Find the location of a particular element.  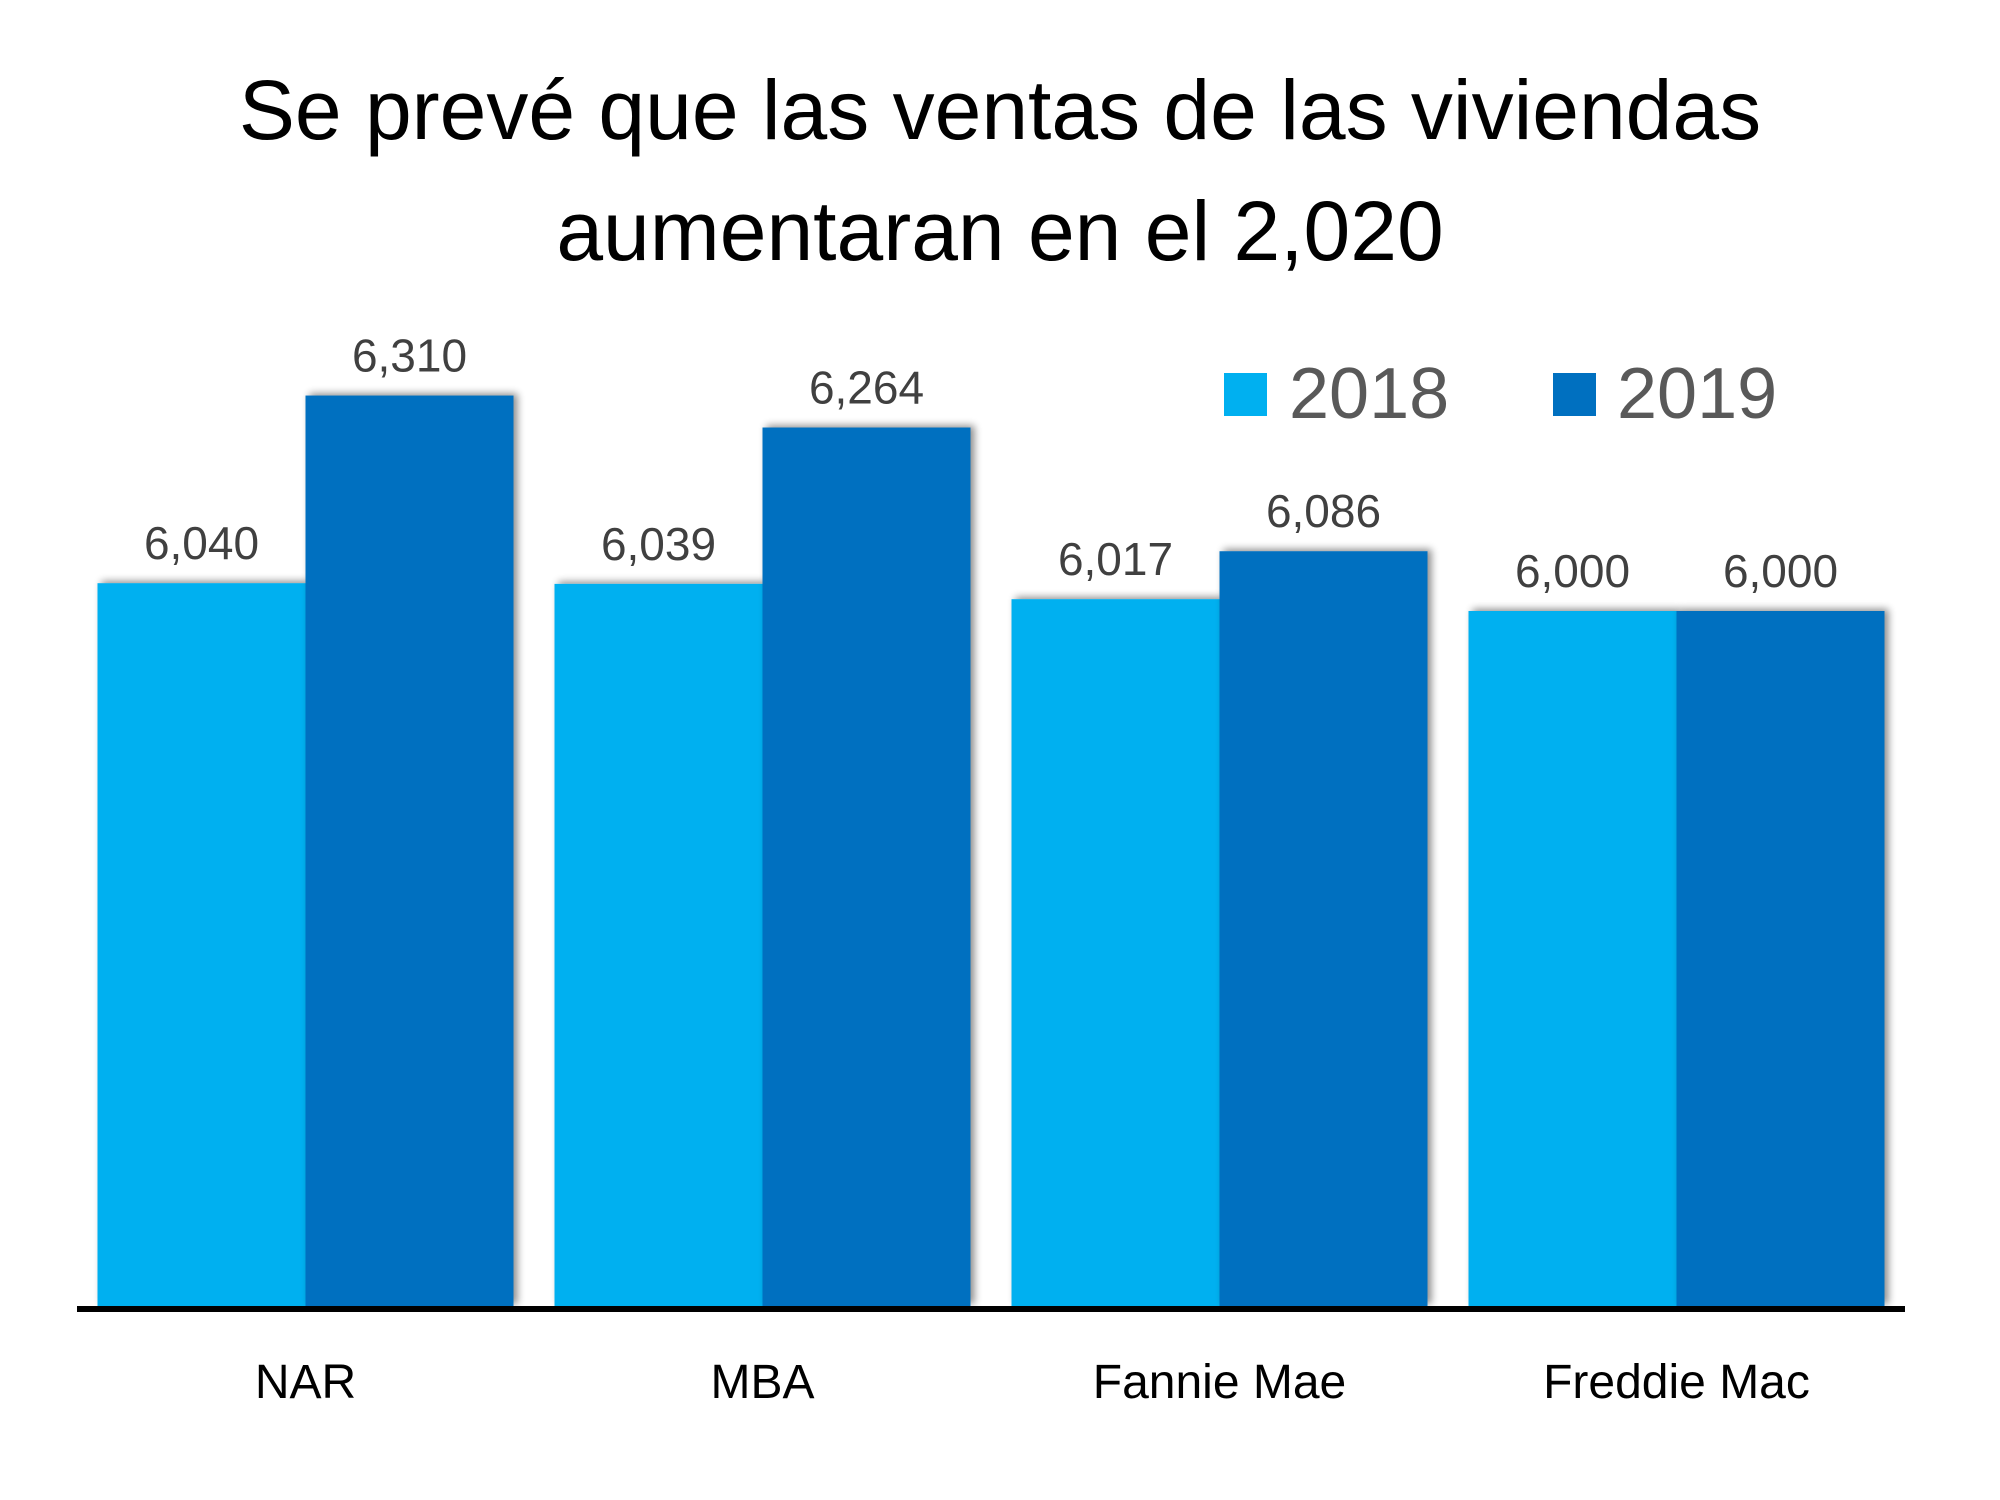

category-label: Freddie Mac is located at coordinates (1676, 1382).